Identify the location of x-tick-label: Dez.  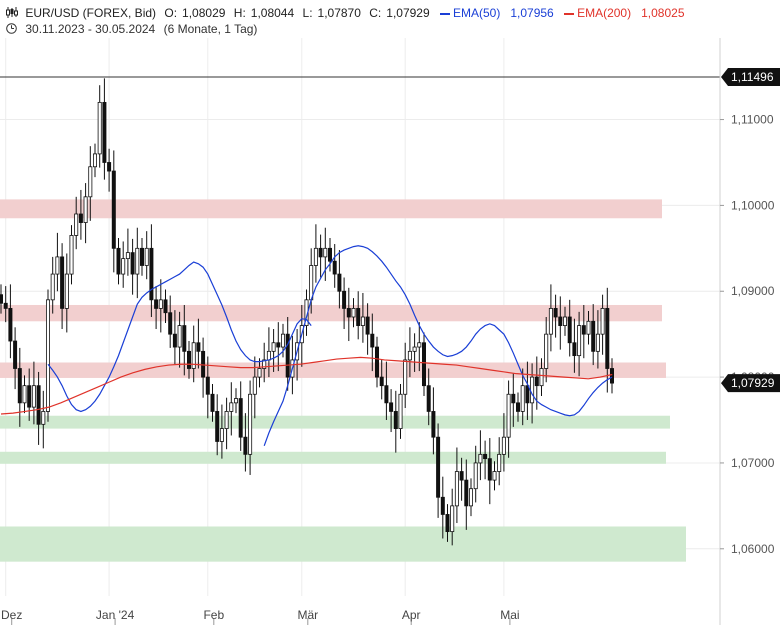
(11, 615).